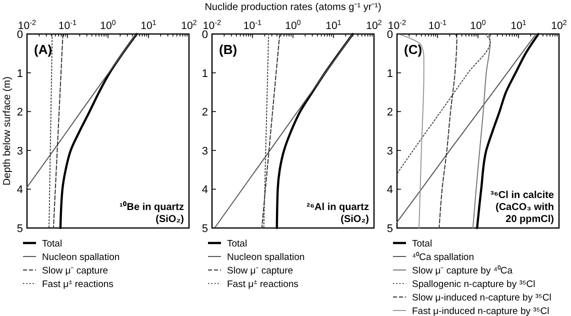 The height and width of the screenshot is (316, 571). I want to click on annotation: (C), so click(413, 49).